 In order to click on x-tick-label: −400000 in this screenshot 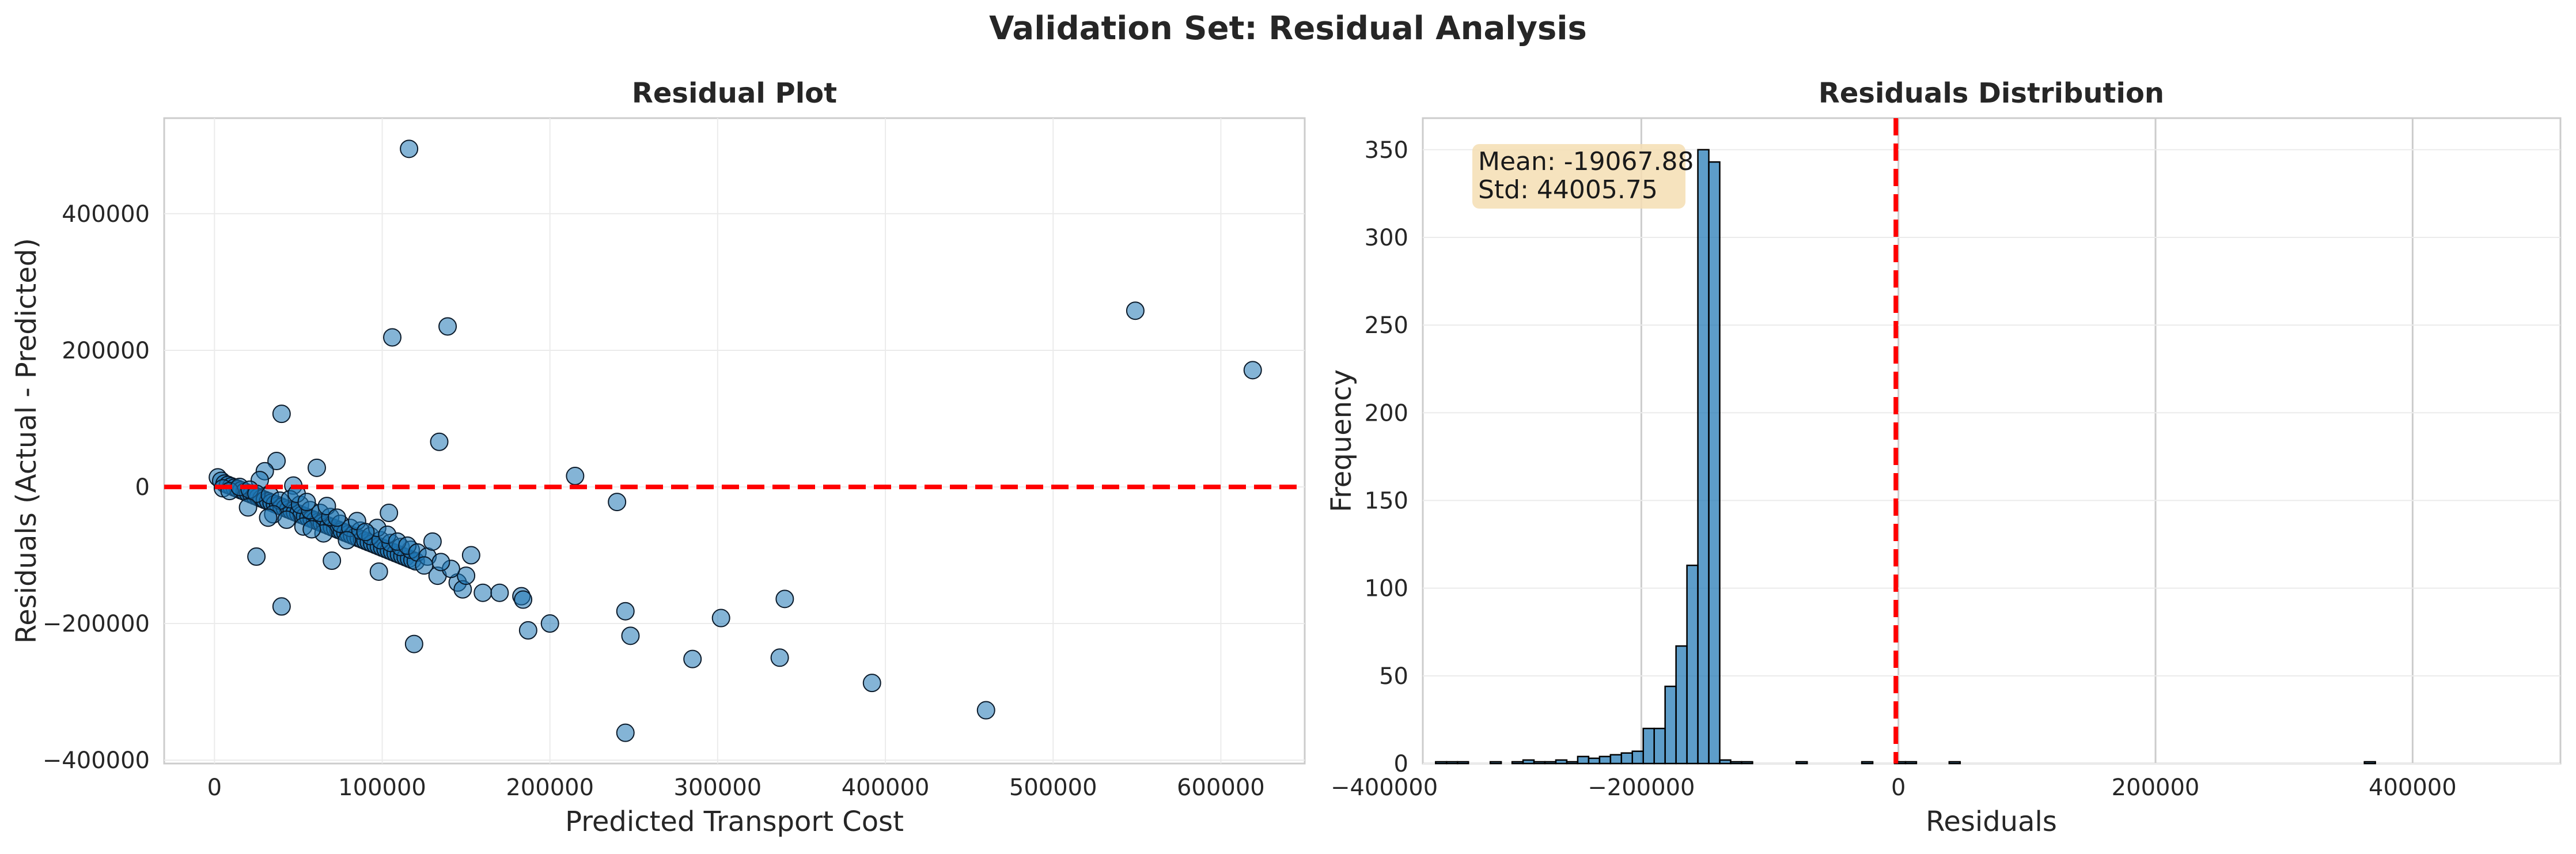, I will do `click(1384, 787)`.